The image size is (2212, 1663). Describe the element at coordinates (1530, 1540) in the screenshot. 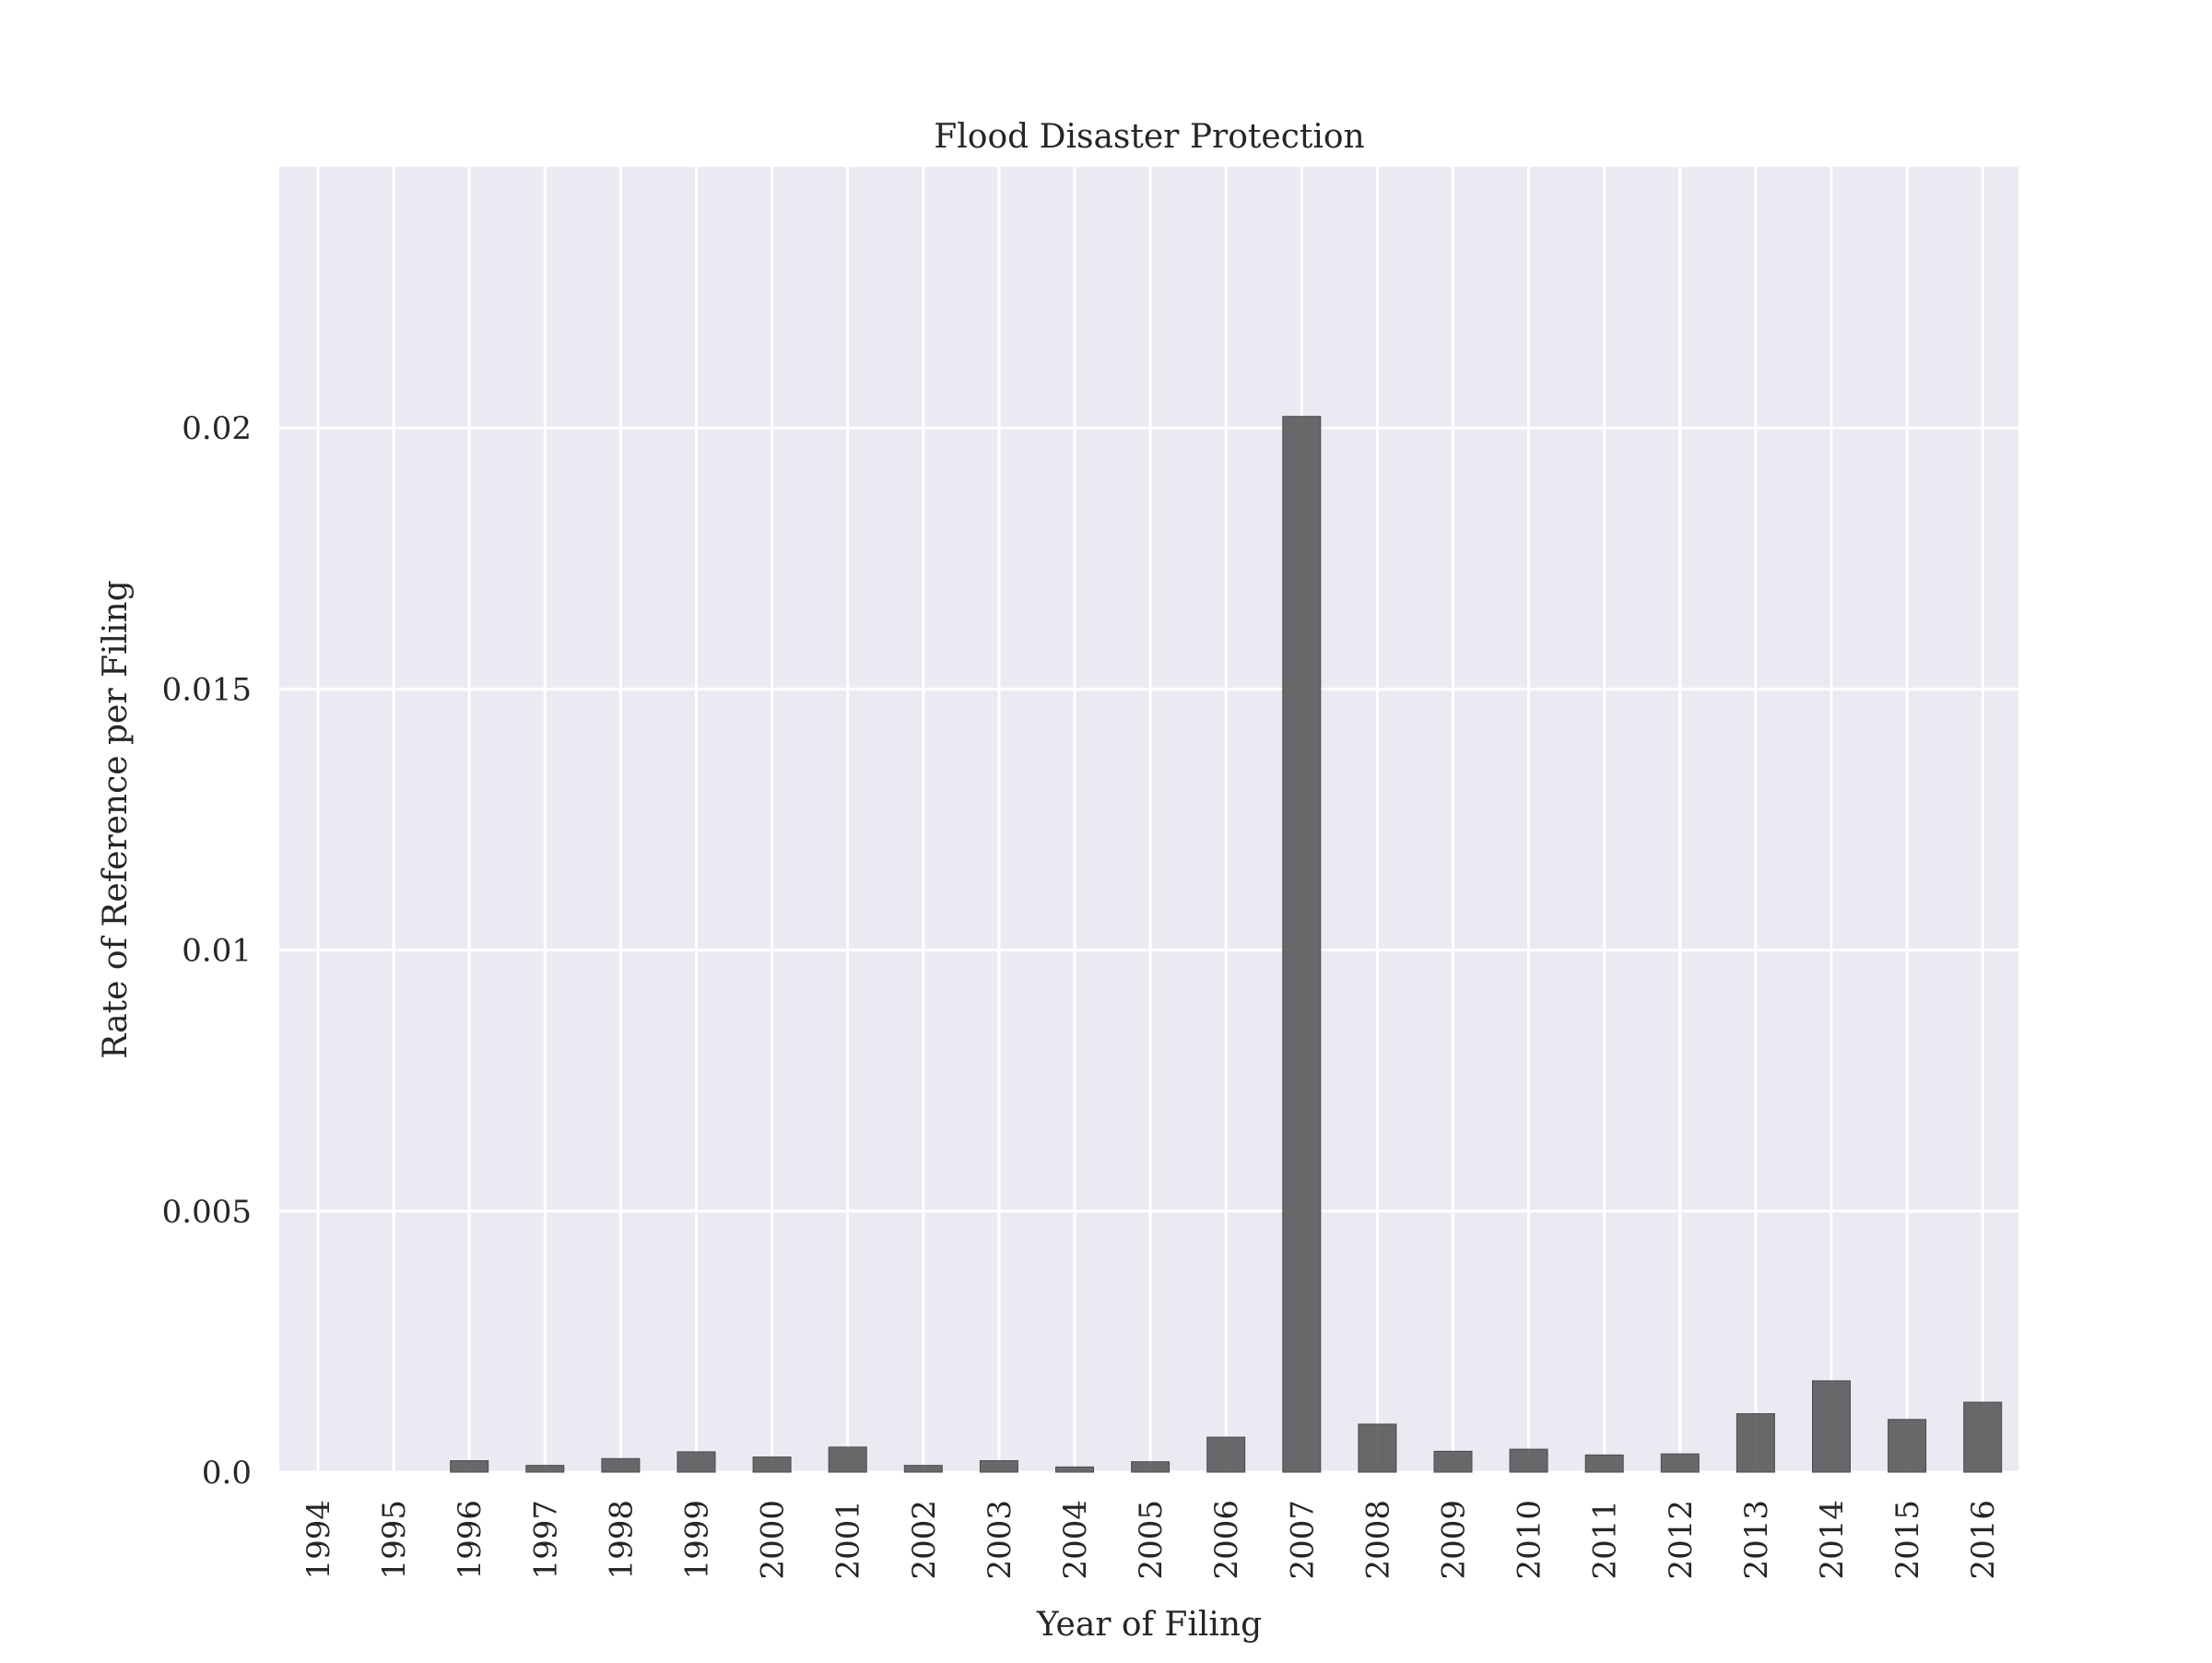

I see `x-tick-label: 2010` at that location.